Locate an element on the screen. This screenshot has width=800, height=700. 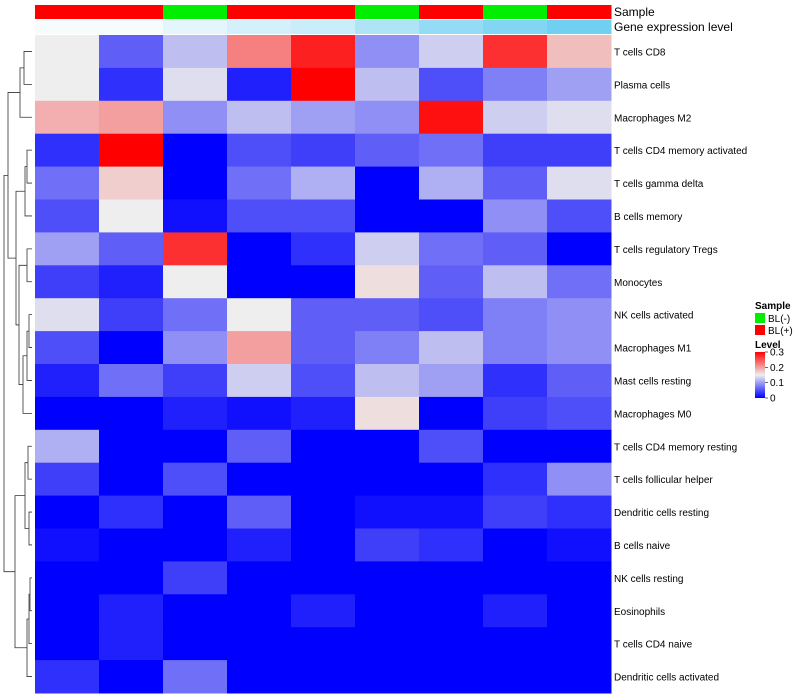
legend: Sample BL(-)BL(+) Level 0.3 0.2 0.1 0 is located at coordinates (774, 353).